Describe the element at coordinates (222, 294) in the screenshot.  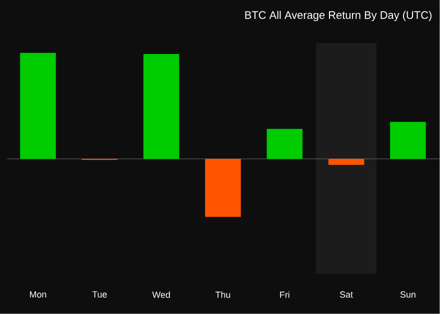
I see `x-tick-label: Thu` at that location.